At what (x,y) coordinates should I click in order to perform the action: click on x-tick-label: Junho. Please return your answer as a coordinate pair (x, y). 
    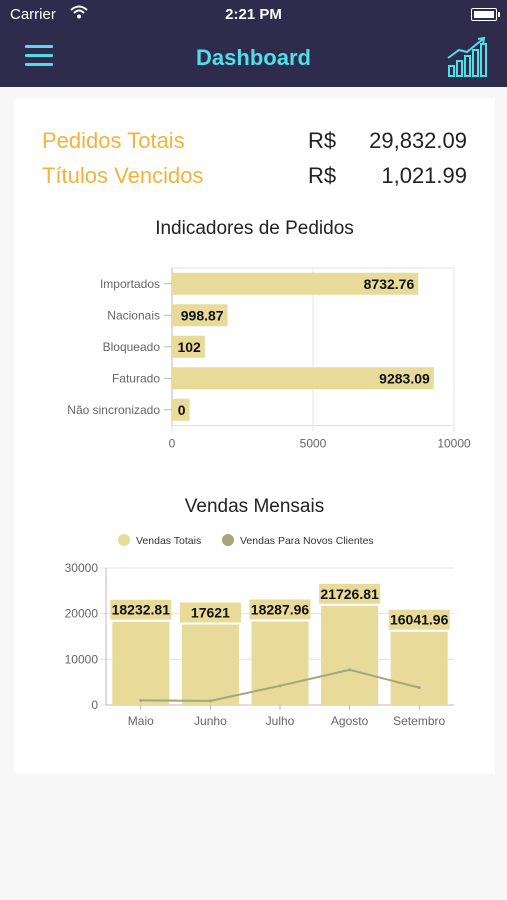
    Looking at the image, I should click on (210, 721).